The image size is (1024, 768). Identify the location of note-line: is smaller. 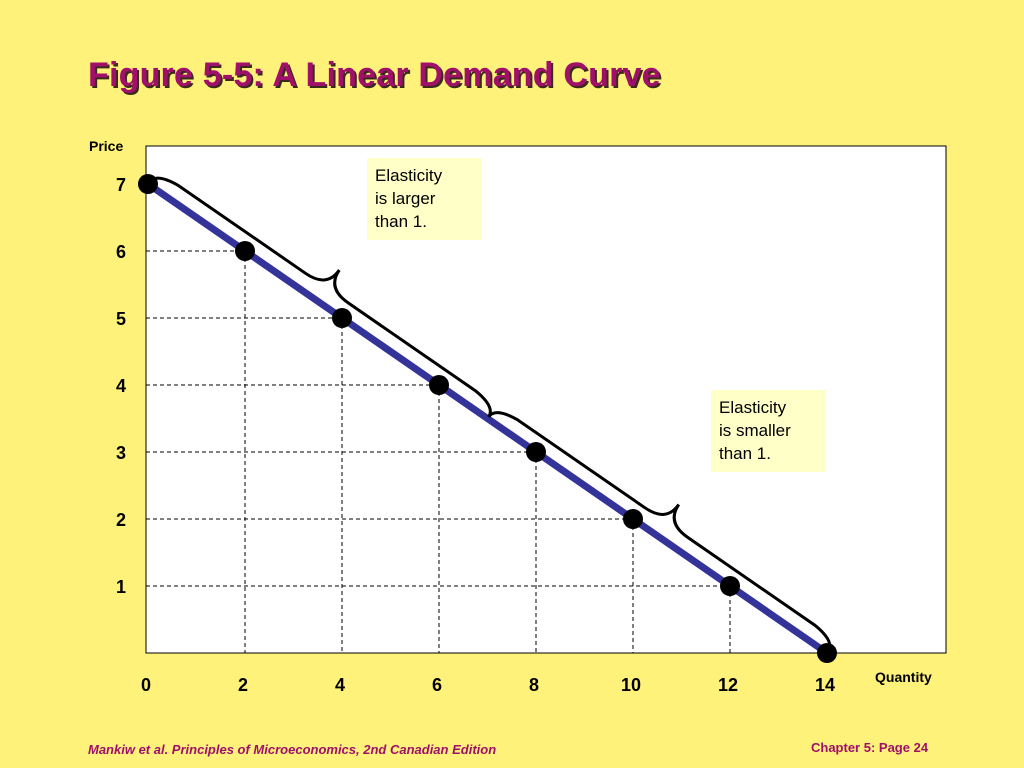
(755, 430).